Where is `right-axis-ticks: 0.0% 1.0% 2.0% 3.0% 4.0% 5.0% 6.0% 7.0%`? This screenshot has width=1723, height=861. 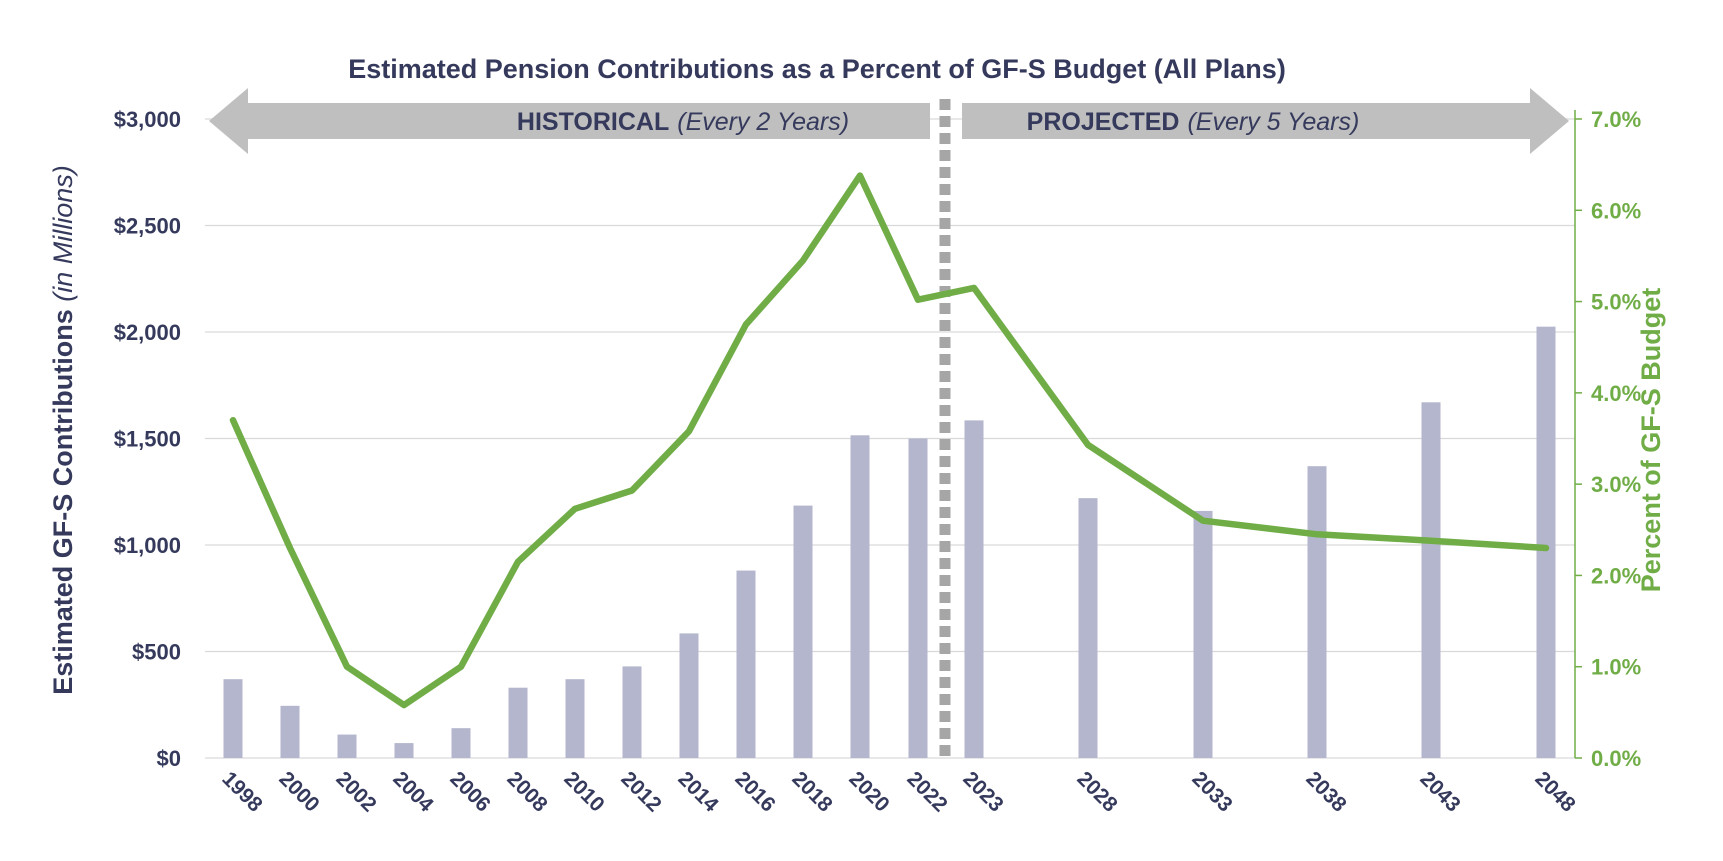
right-axis-ticks: 0.0% 1.0% 2.0% 3.0% 4.0% 5.0% 6.0% 7.0% is located at coordinates (1608, 439).